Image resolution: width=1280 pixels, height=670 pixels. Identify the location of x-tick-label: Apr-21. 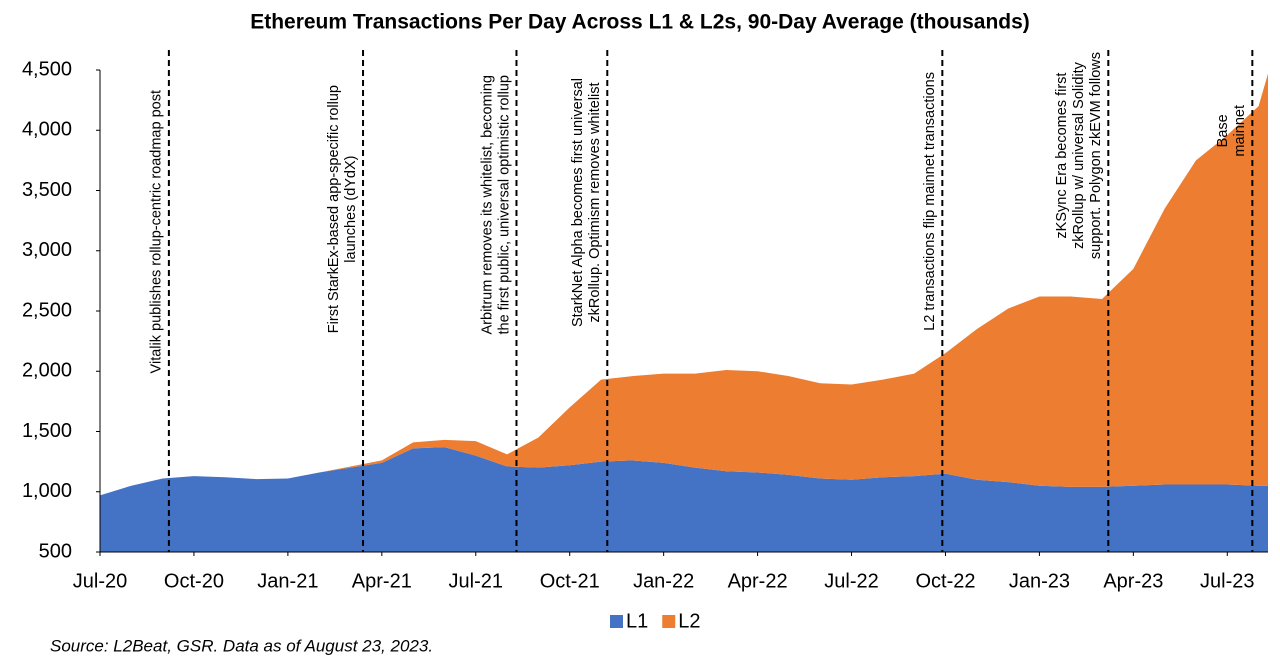
(382, 581).